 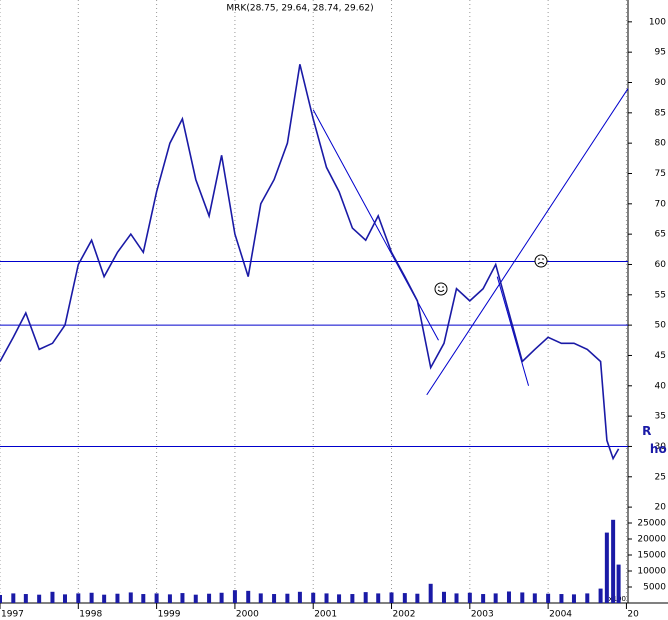 What do you see at coordinates (660, 174) in the screenshot?
I see `y-tick-label: 75` at bounding box center [660, 174].